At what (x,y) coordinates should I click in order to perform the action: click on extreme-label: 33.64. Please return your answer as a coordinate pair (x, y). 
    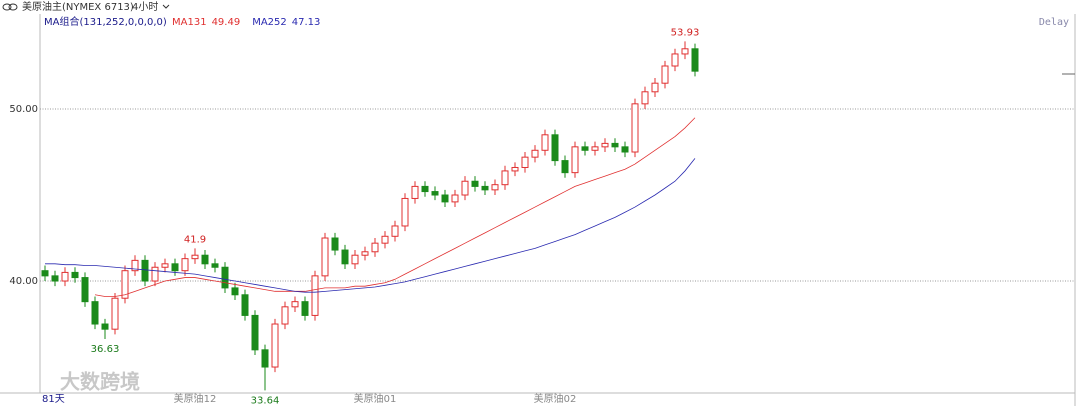
    Looking at the image, I should click on (265, 400).